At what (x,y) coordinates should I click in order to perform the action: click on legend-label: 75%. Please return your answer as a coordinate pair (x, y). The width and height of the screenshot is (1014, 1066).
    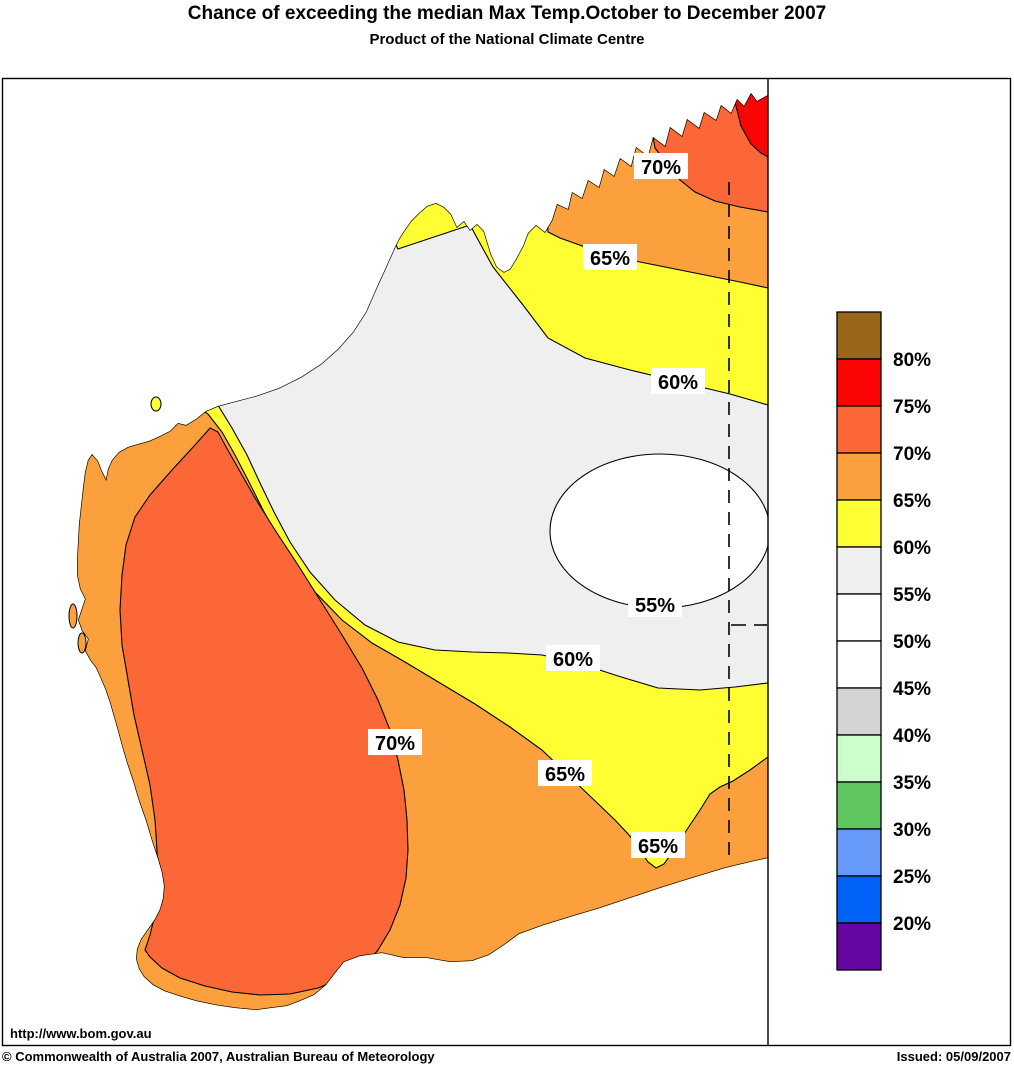
    Looking at the image, I should click on (912, 407).